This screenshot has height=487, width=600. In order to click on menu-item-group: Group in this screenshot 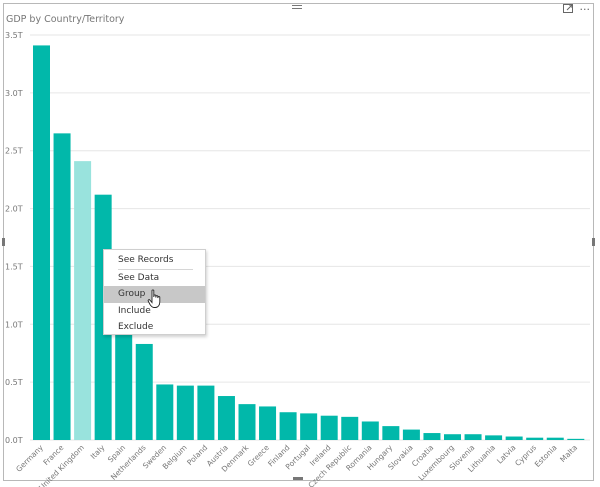, I will do `click(154, 294)`.